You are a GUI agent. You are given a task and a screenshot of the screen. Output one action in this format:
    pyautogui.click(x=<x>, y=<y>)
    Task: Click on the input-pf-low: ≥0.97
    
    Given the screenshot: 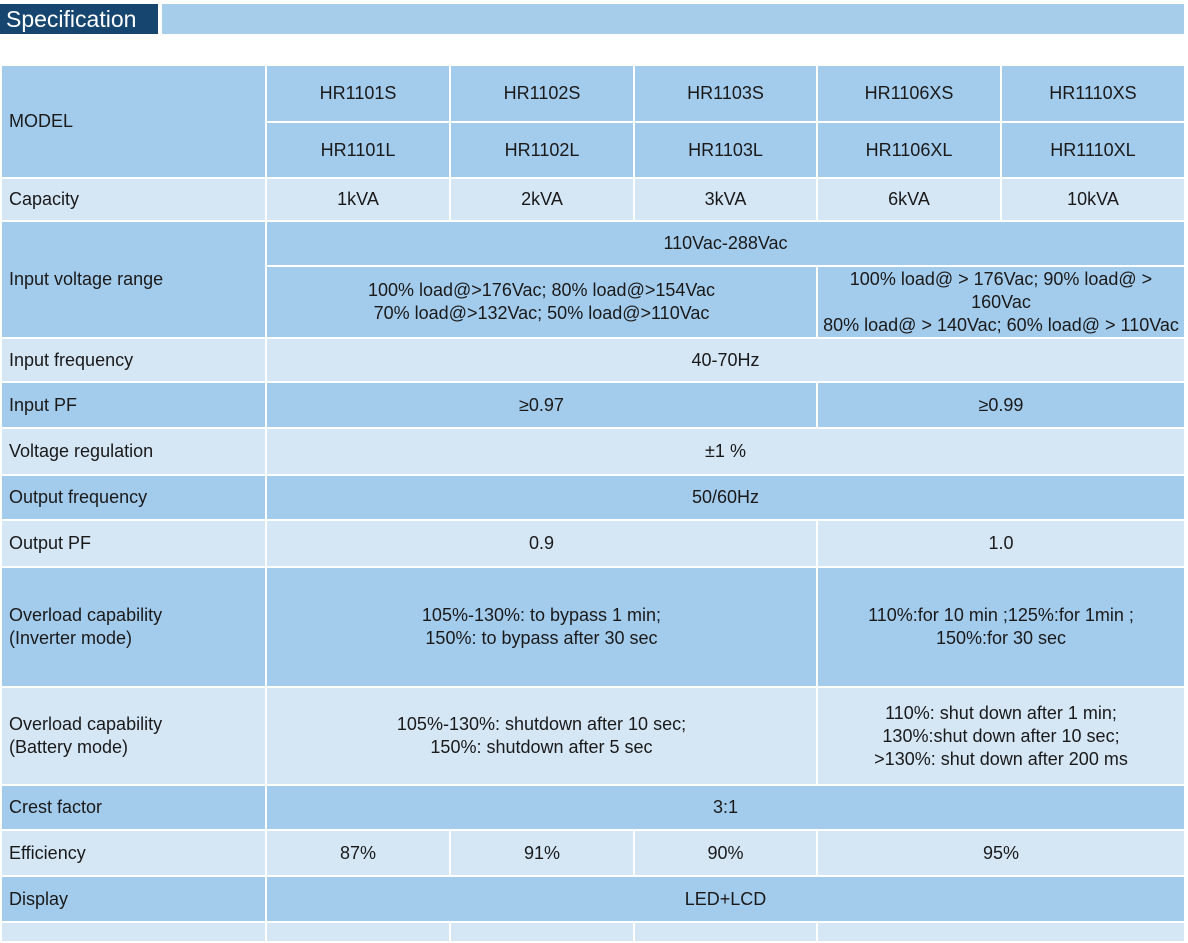 What is the action you would take?
    pyautogui.click(x=541, y=405)
    